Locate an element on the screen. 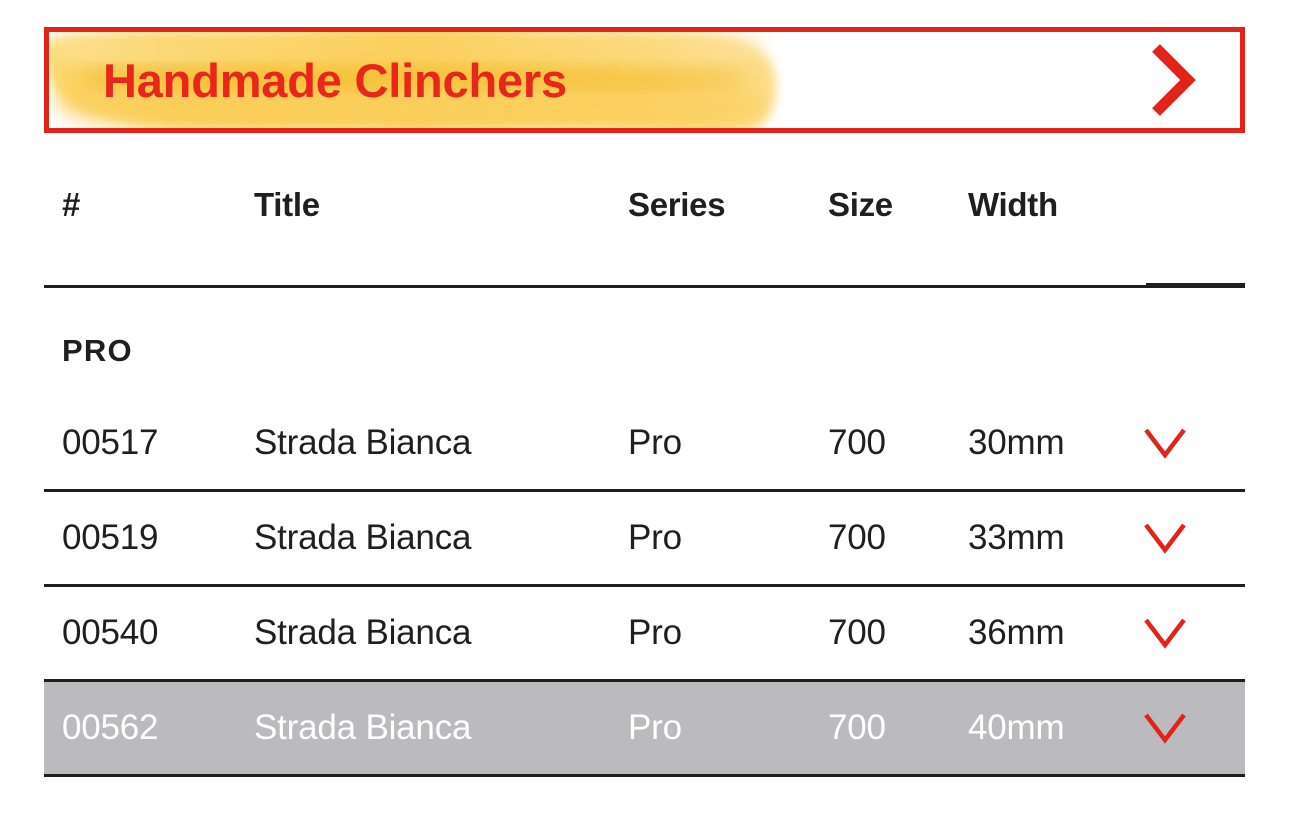  column-header-number: # is located at coordinates (71, 204).